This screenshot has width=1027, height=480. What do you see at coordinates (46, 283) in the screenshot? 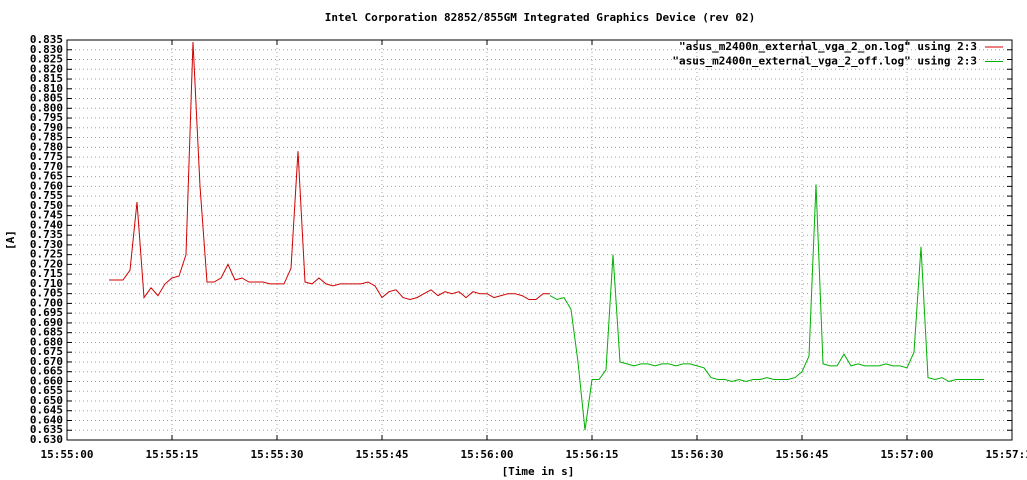
I see `y-tick-label: 0.710` at bounding box center [46, 283].